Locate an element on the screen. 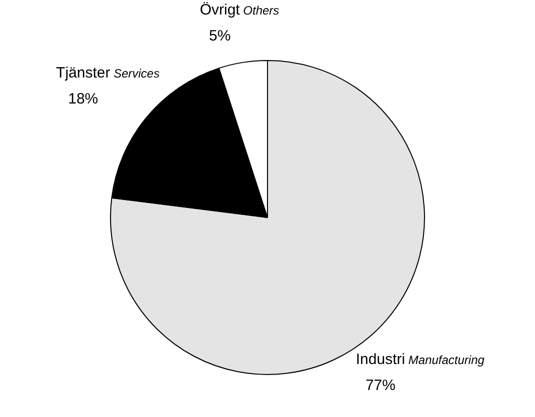 This screenshot has height=417, width=535. slice-label: Industri Manufacturing is located at coordinates (420, 359).